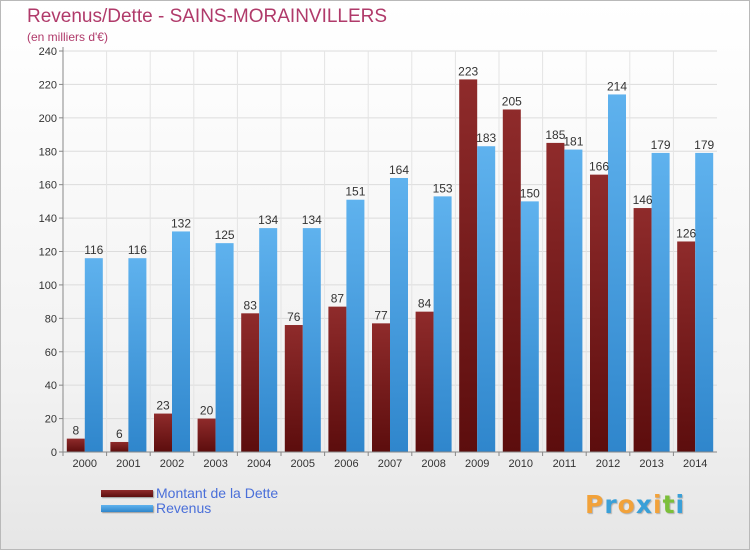 This screenshot has width=750, height=550. I want to click on data-label-dette: 146, so click(643, 200).